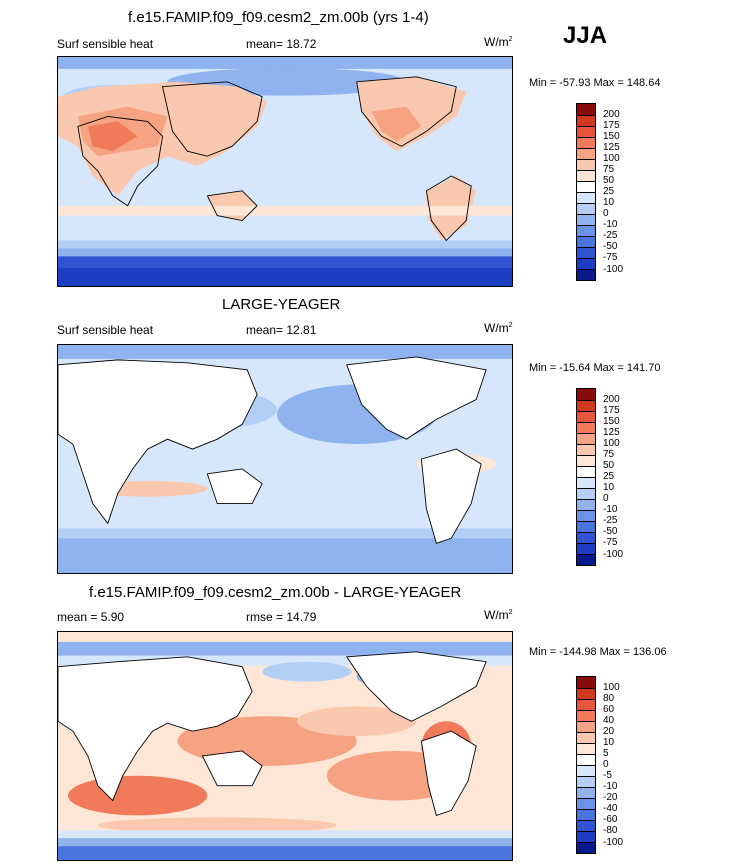  Describe the element at coordinates (611, 443) in the screenshot. I see `panel2-cb-tick: 100` at that location.